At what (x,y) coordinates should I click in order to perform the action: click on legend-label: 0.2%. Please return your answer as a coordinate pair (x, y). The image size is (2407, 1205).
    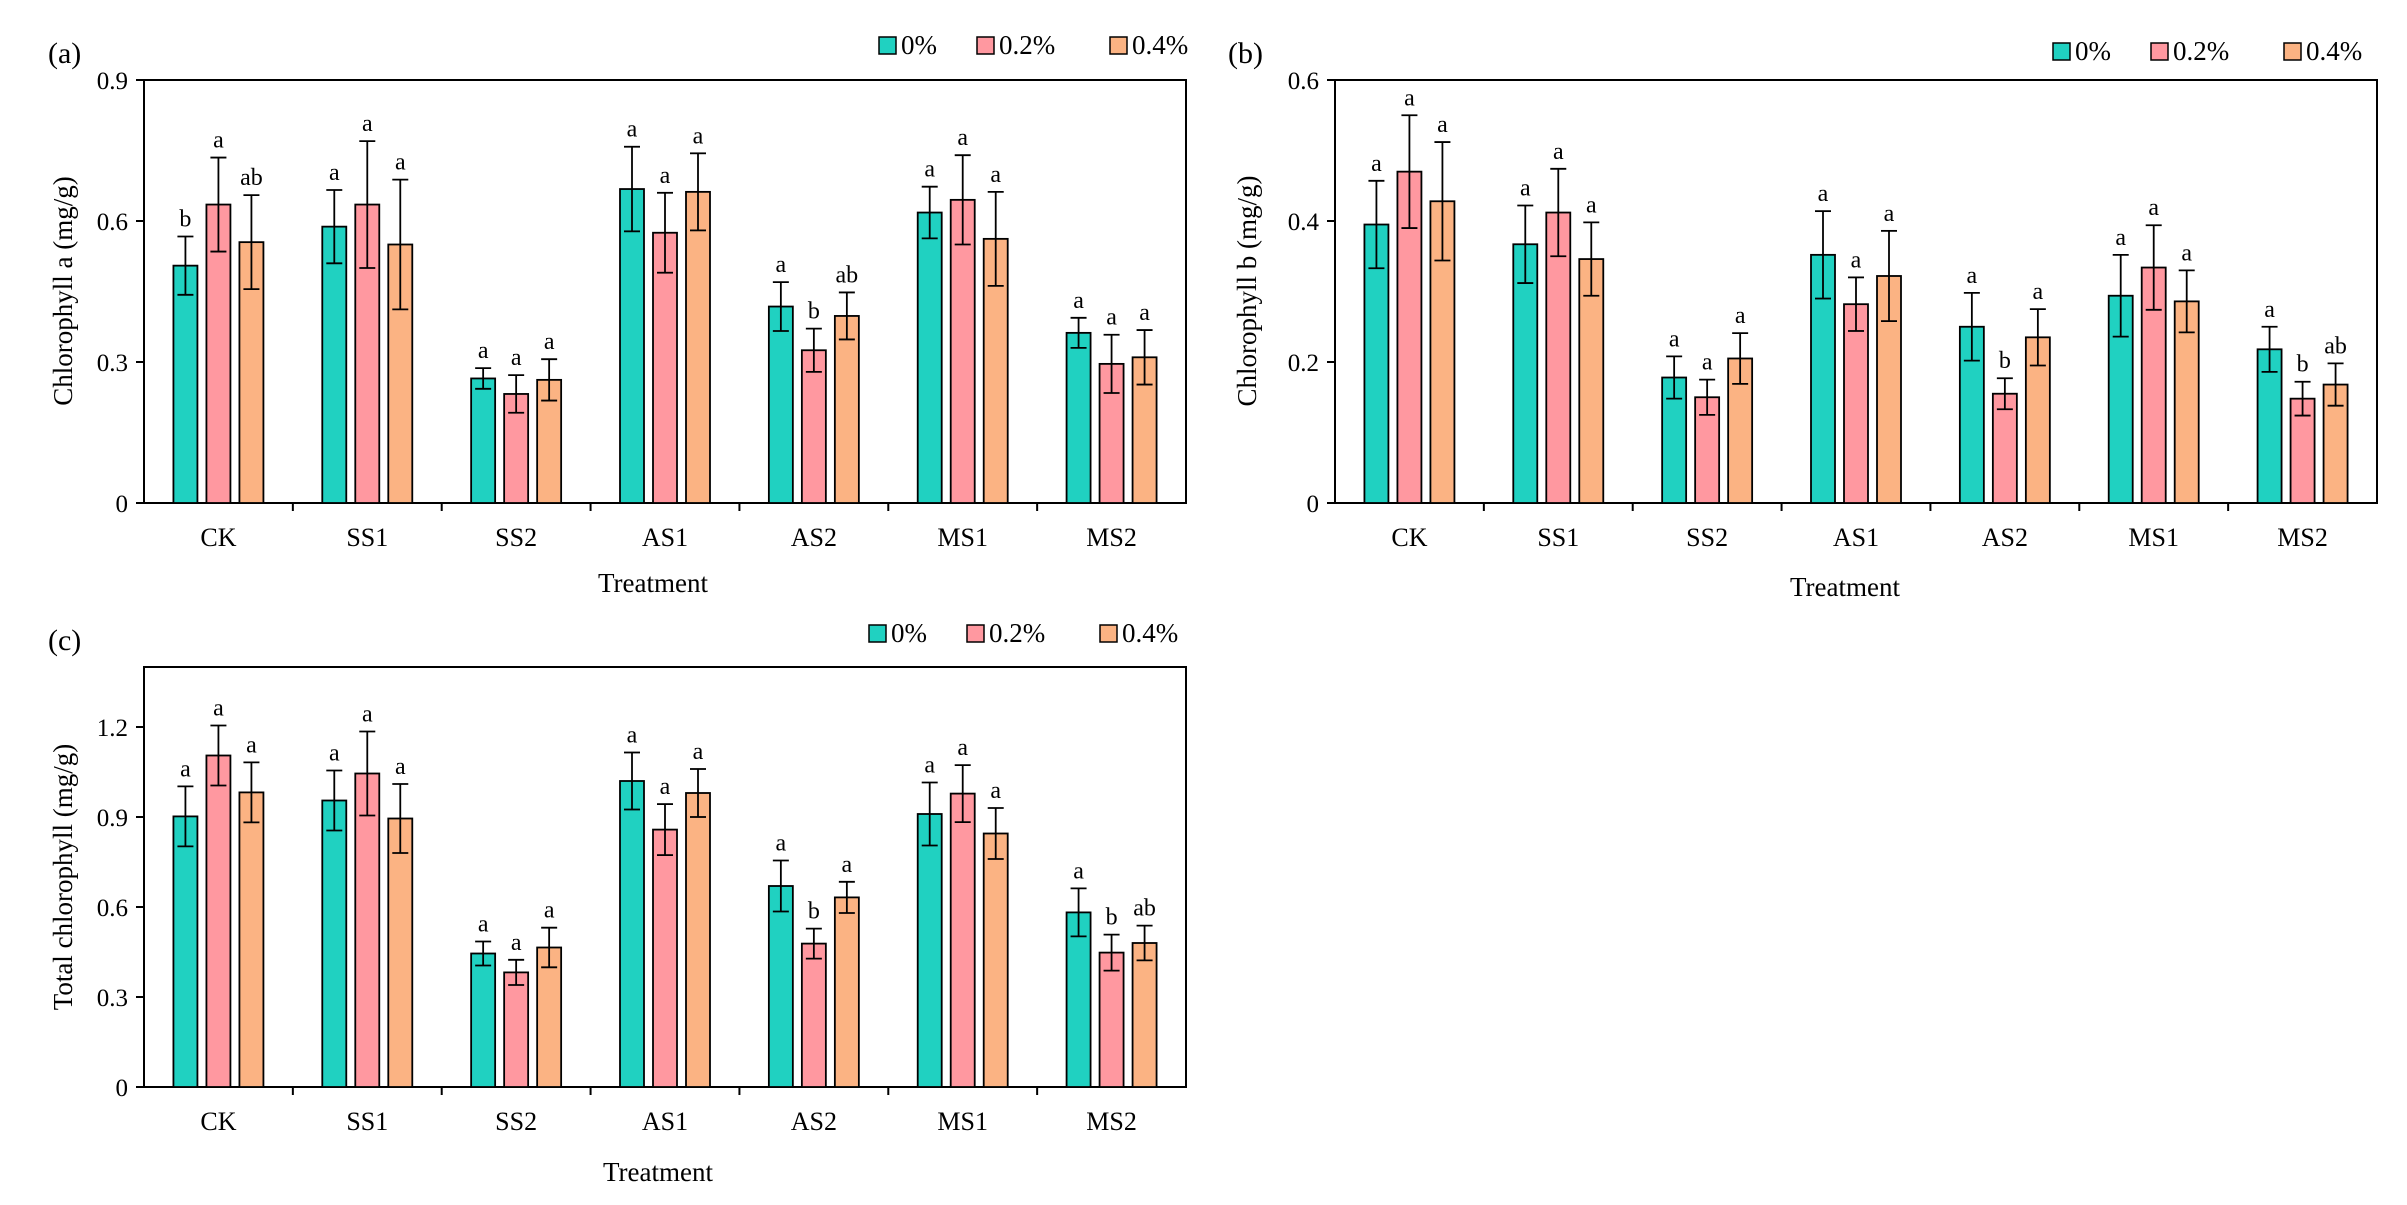
    Looking at the image, I should click on (1017, 633).